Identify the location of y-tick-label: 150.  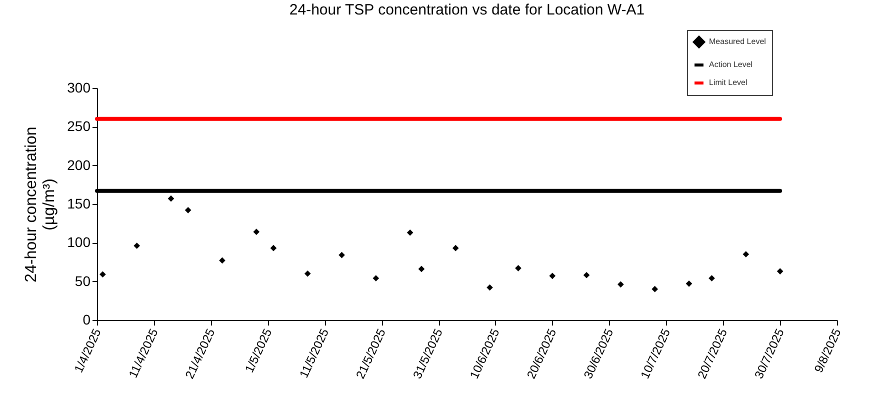
(79, 204).